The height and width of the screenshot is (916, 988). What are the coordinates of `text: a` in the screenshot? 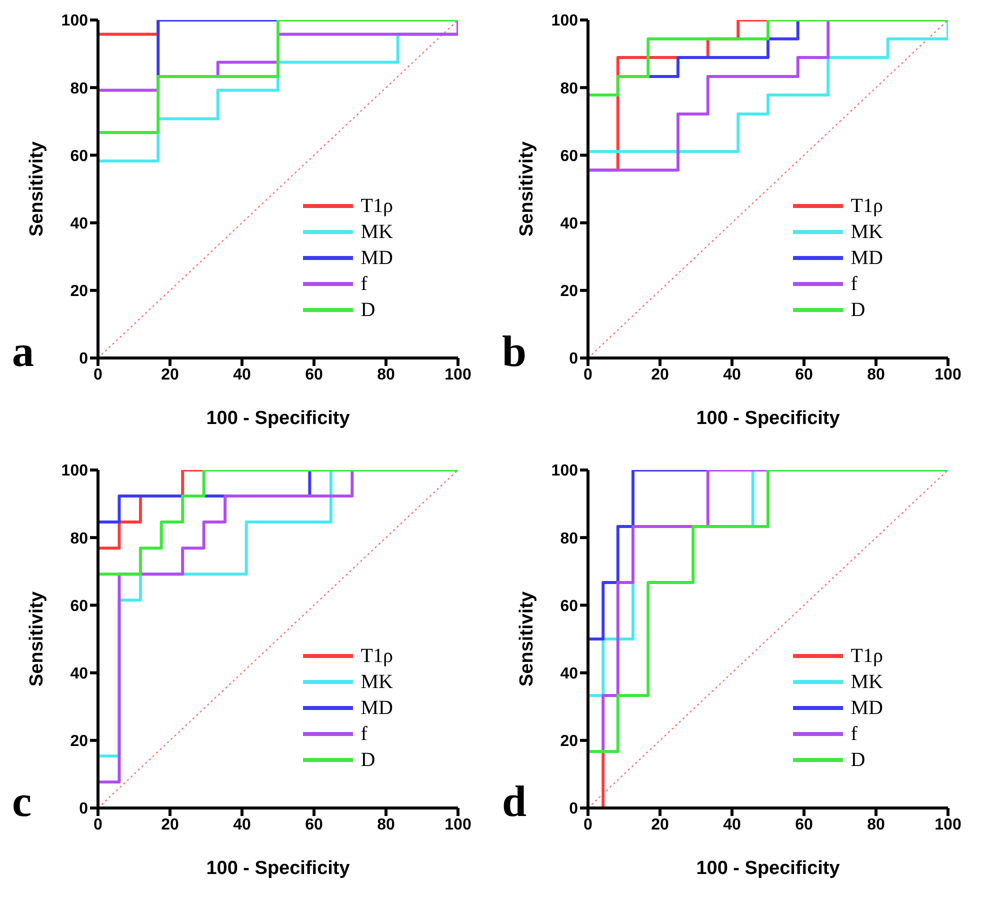 It's located at (23, 351).